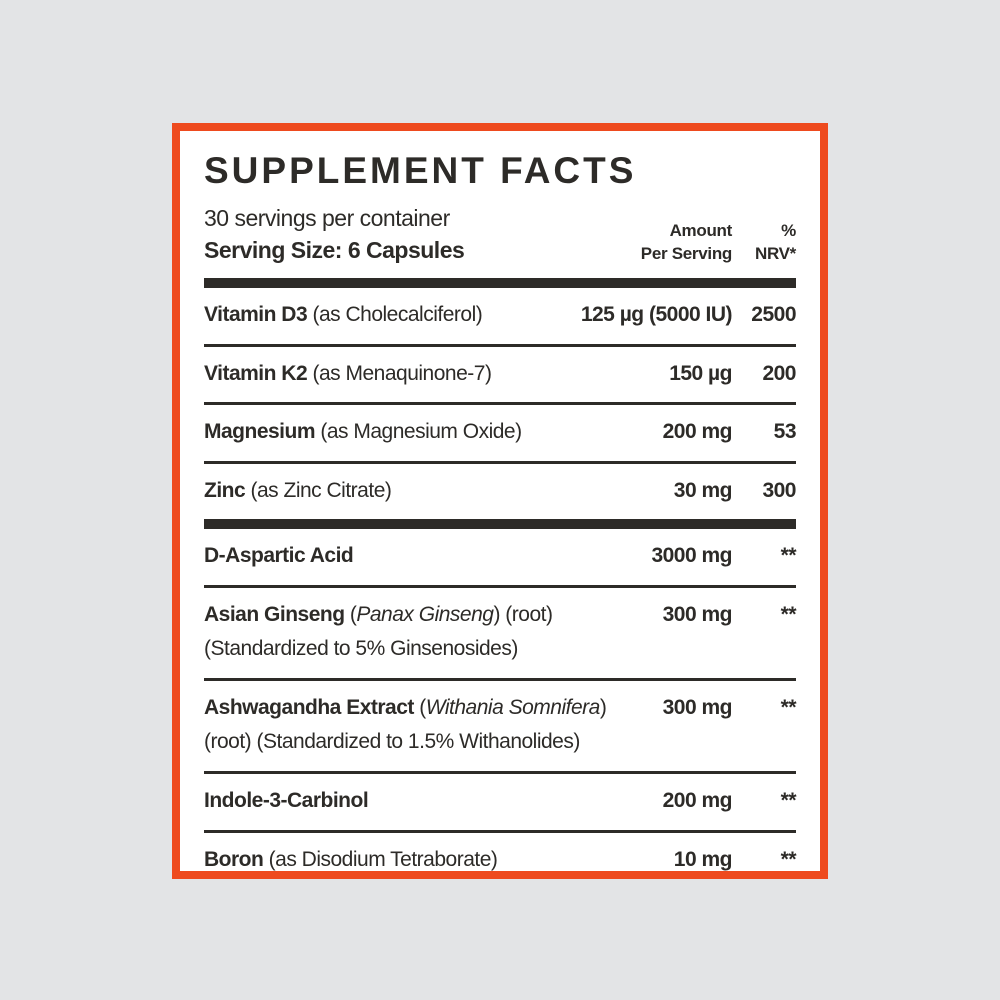 The width and height of the screenshot is (1000, 1000). What do you see at coordinates (430, 801) in the screenshot?
I see `nutrient-name: Indole-3-Carbinol` at bounding box center [430, 801].